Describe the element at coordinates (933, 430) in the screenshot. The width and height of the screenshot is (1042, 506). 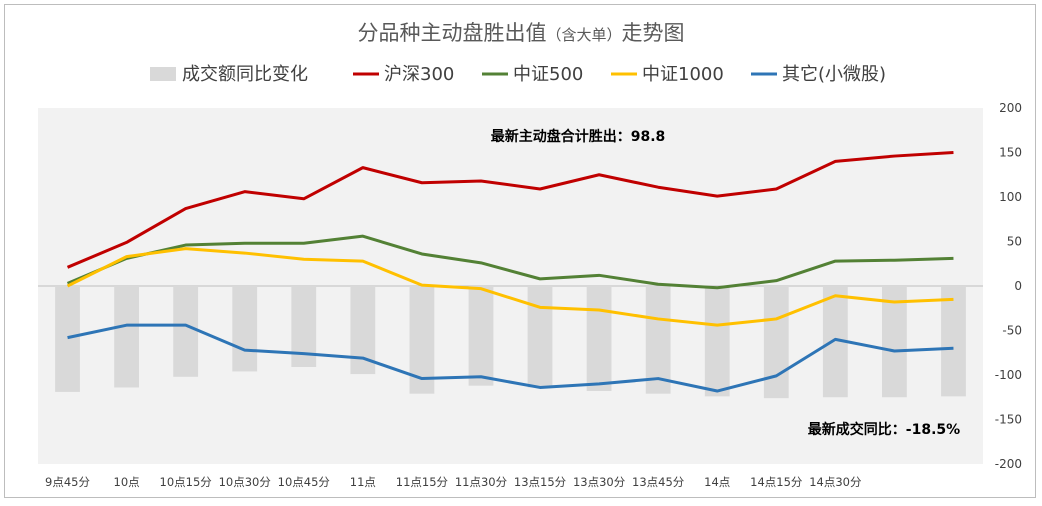
I see `annotation-turnover-value: -18.5%` at that location.